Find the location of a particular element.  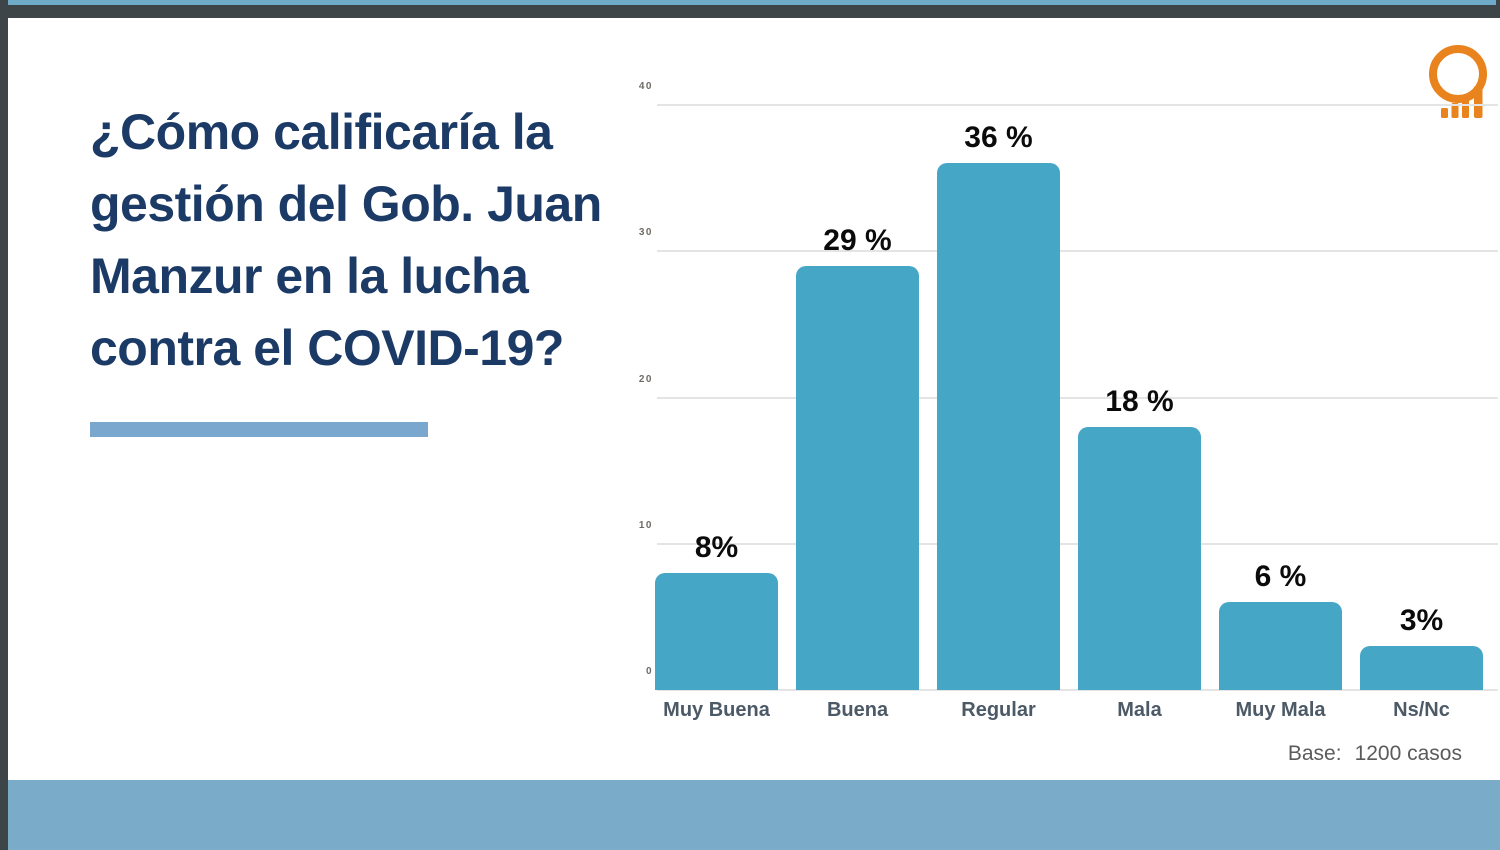

top-strip-blue is located at coordinates (750, 2).